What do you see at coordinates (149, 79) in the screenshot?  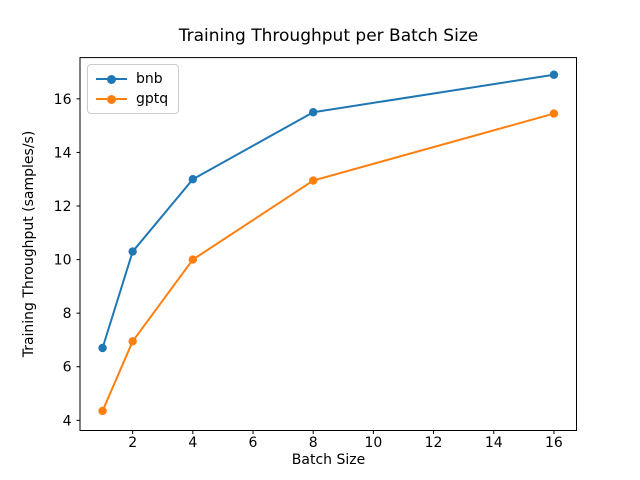 I see `legend-label-bnb: bnb` at bounding box center [149, 79].